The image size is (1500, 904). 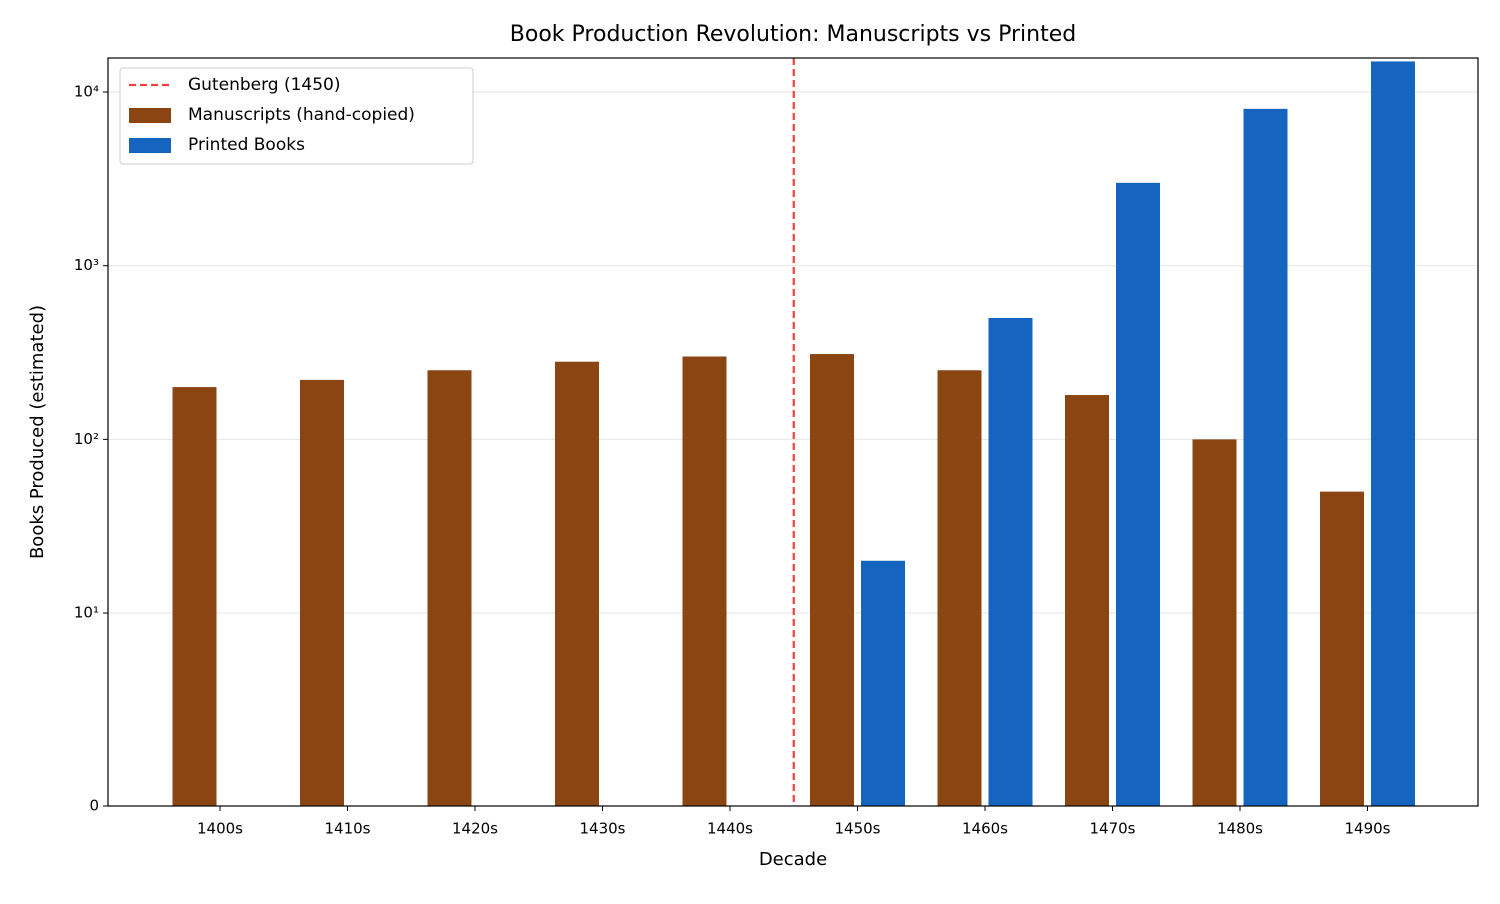 I want to click on x-axis-label: Decade, so click(x=793, y=859).